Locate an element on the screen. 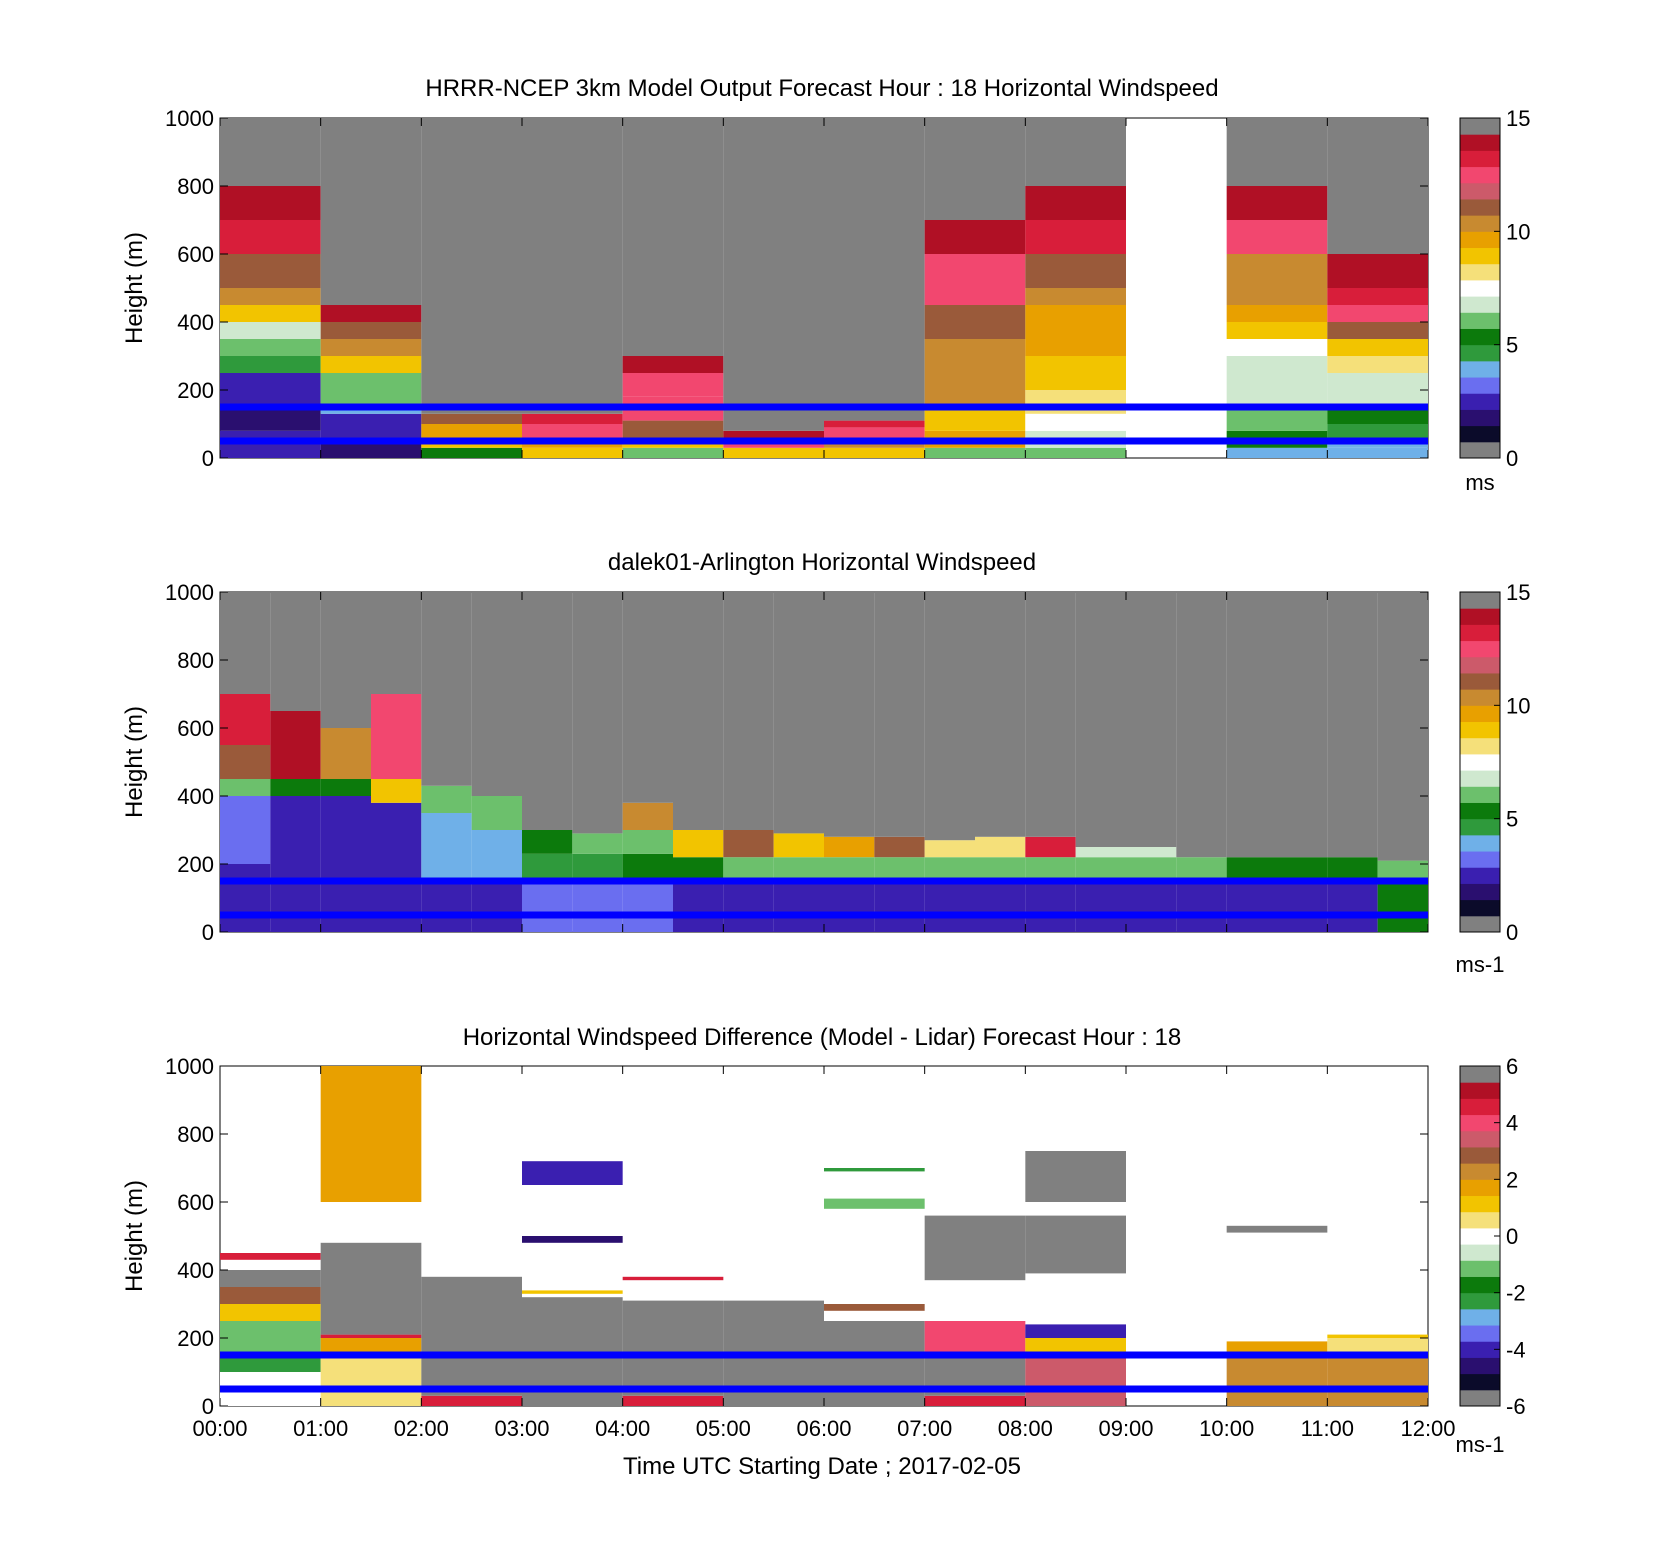 This screenshot has height=1561, width=1680. x-tick-label: 12:00 is located at coordinates (1427, 1428).